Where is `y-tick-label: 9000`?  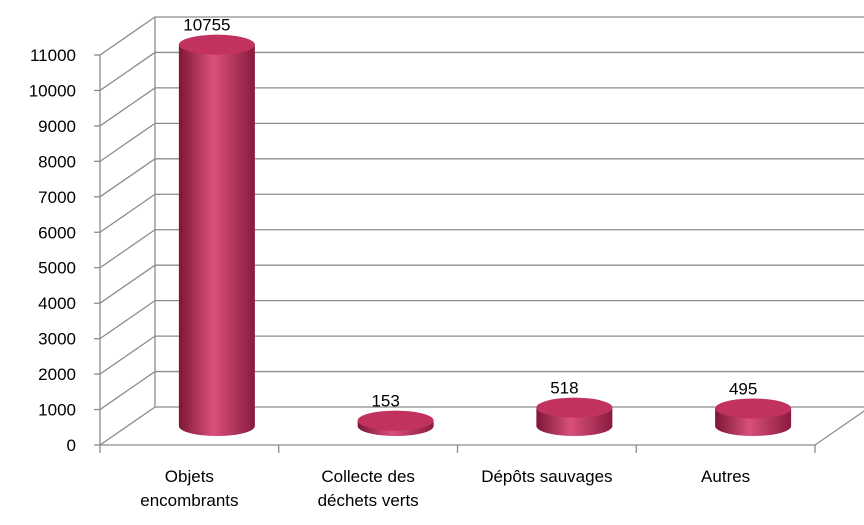
y-tick-label: 9000 is located at coordinates (57, 126).